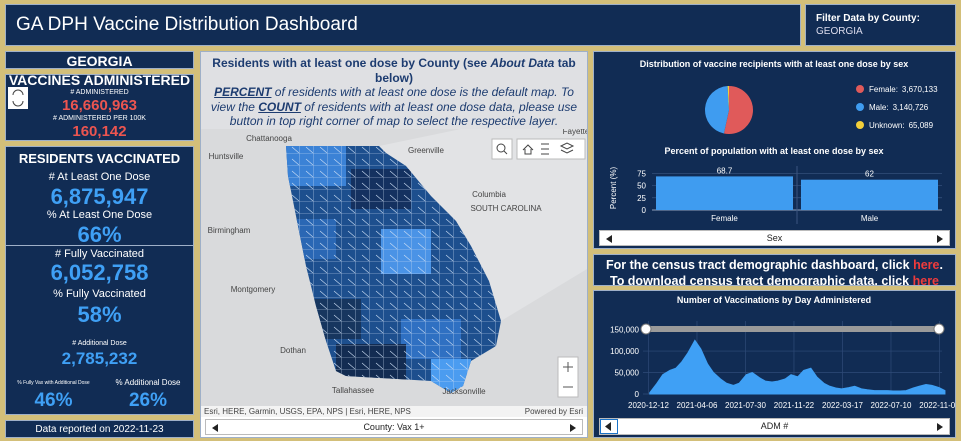 The image size is (961, 441). What do you see at coordinates (641, 198) in the screenshot?
I see `y-tick-label: 25` at bounding box center [641, 198].